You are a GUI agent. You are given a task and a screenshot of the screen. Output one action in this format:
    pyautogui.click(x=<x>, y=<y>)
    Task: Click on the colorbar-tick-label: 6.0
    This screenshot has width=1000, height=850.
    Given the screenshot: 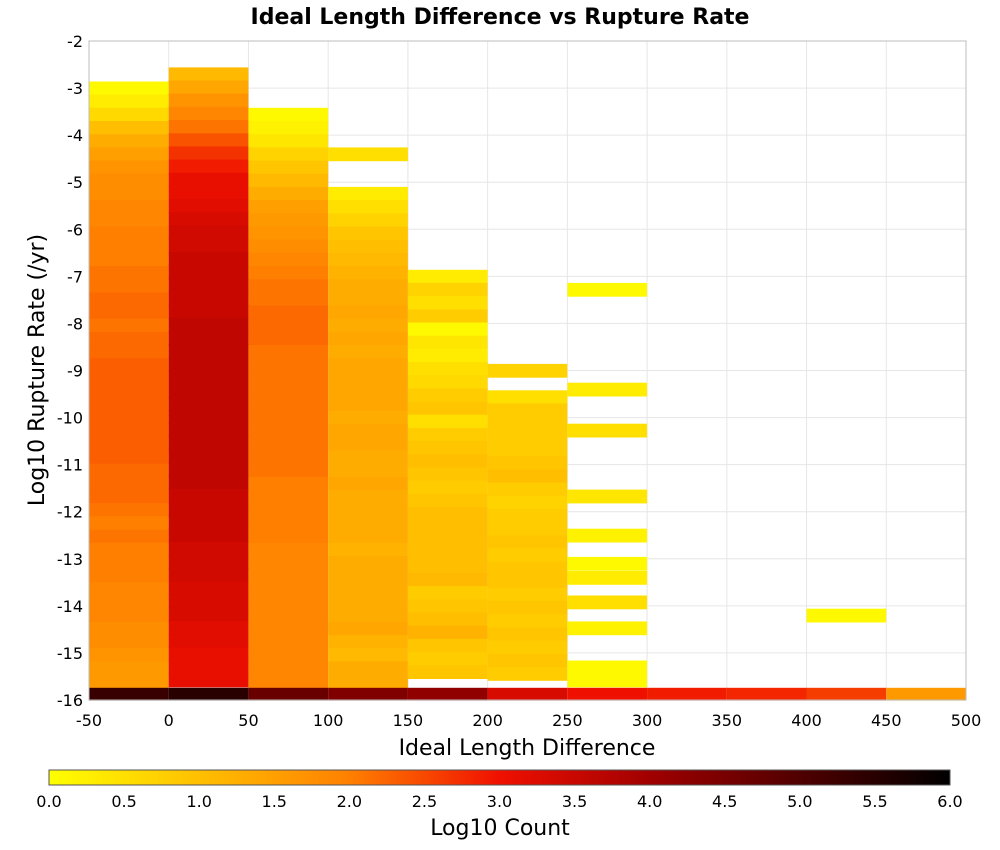 What is the action you would take?
    pyautogui.click(x=949, y=801)
    